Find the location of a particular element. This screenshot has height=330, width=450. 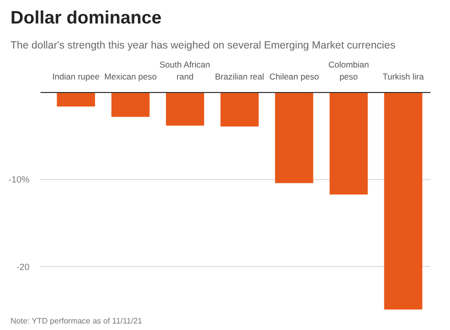

x-tick-label: Indian rupee is located at coordinates (76, 77).